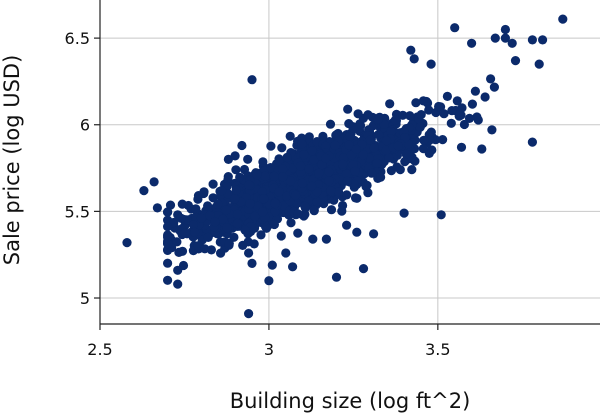 The image size is (600, 416). What do you see at coordinates (99, 349) in the screenshot?
I see `x-tick-label: 2.5` at bounding box center [99, 349].